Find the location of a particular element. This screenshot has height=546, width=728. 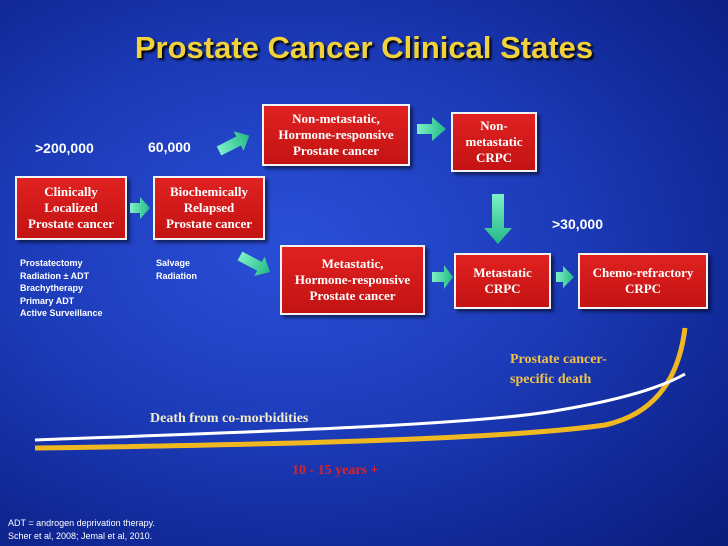

state-nonmet-crpc-line: Non- is located at coordinates (494, 125).